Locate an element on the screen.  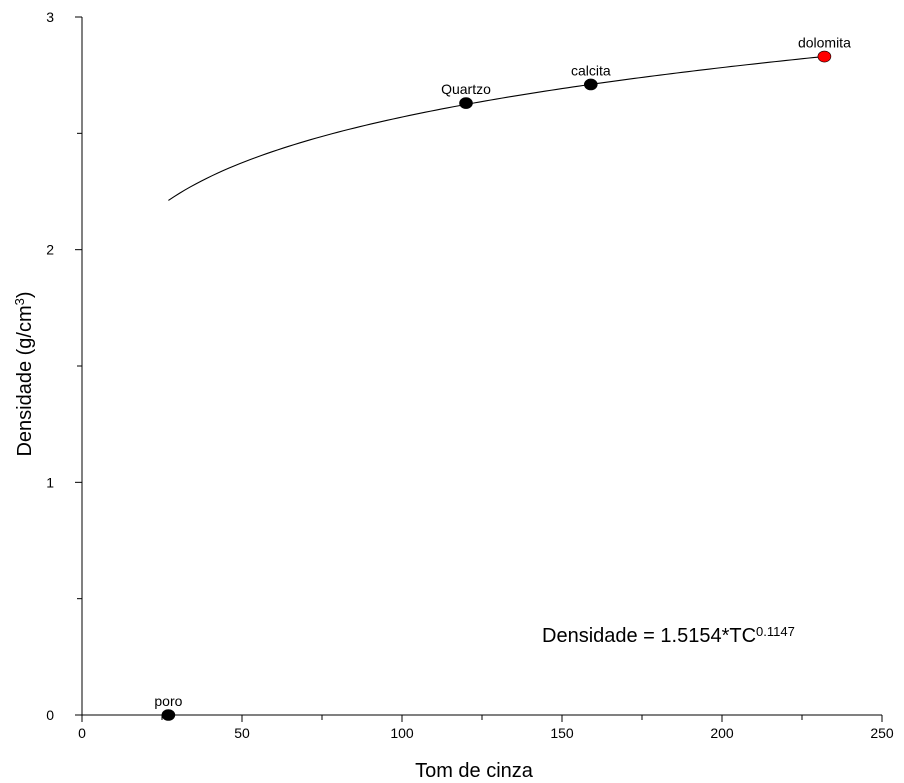
y-tick-label: 2 is located at coordinates (50, 250).